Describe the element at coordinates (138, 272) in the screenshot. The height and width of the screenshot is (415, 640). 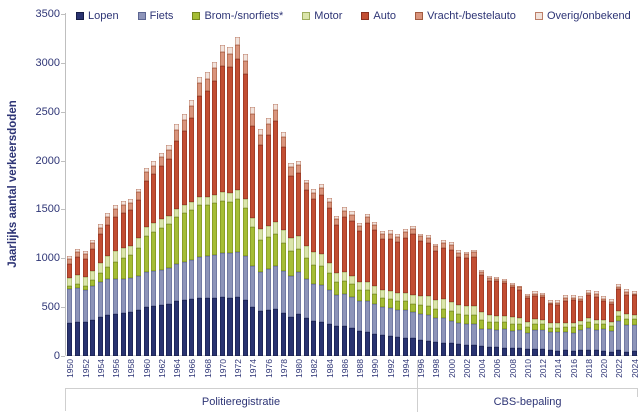
I see `bar-1959` at that location.